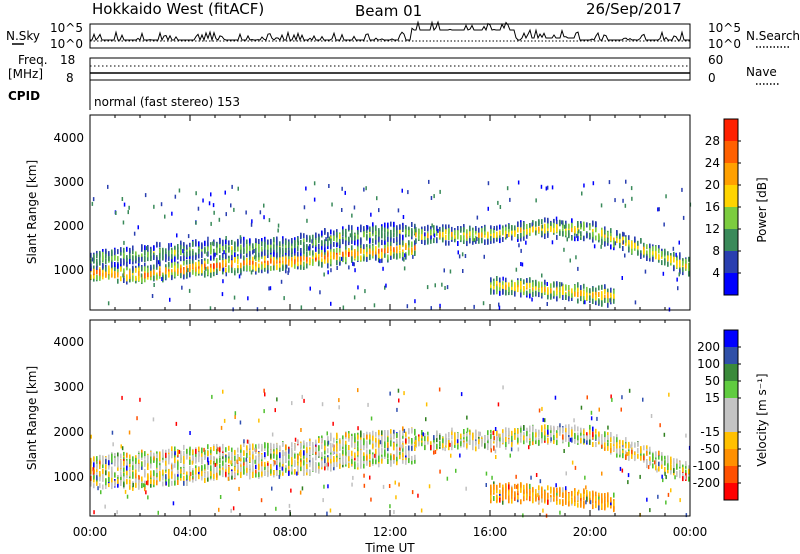  I want to click on cpid-label: CPID, so click(24, 96).